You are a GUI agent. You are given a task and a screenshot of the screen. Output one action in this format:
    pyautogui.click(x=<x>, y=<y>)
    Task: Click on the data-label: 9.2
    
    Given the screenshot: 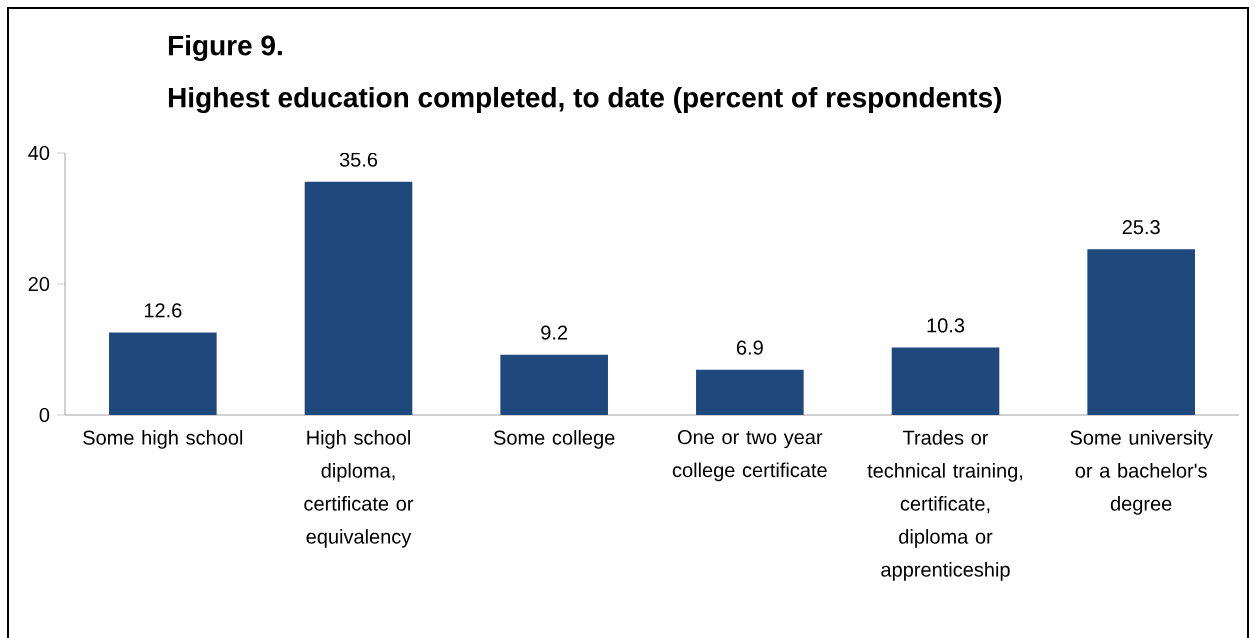 What is the action you would take?
    pyautogui.click(x=554, y=332)
    